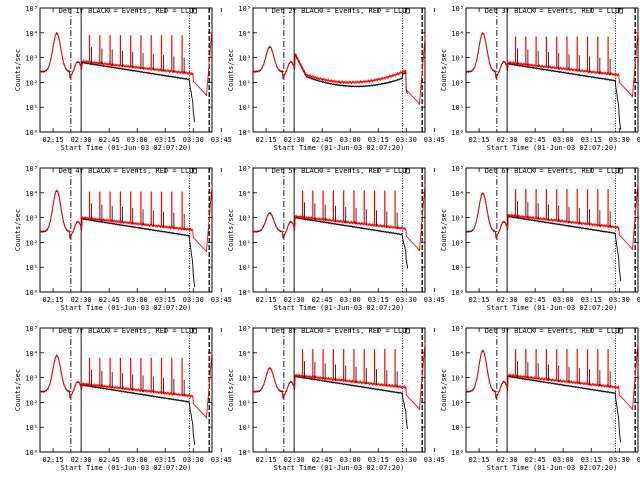 This screenshot has height=480, width=640. What do you see at coordinates (339, 171) in the screenshot?
I see `chart-title: Det 5f BLACK = Events, RED = LLD` at bounding box center [339, 171].